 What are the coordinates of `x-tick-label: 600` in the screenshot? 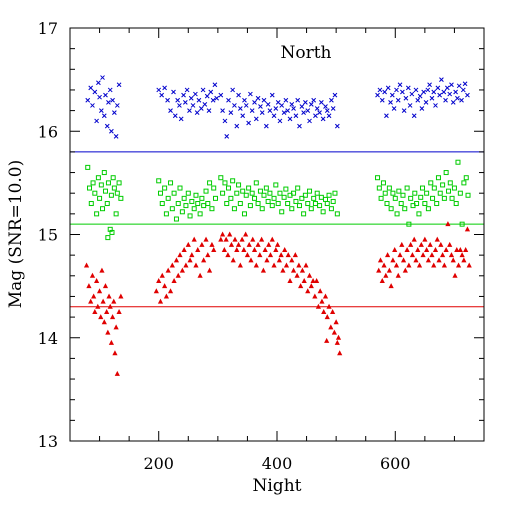 It's located at (395, 463).